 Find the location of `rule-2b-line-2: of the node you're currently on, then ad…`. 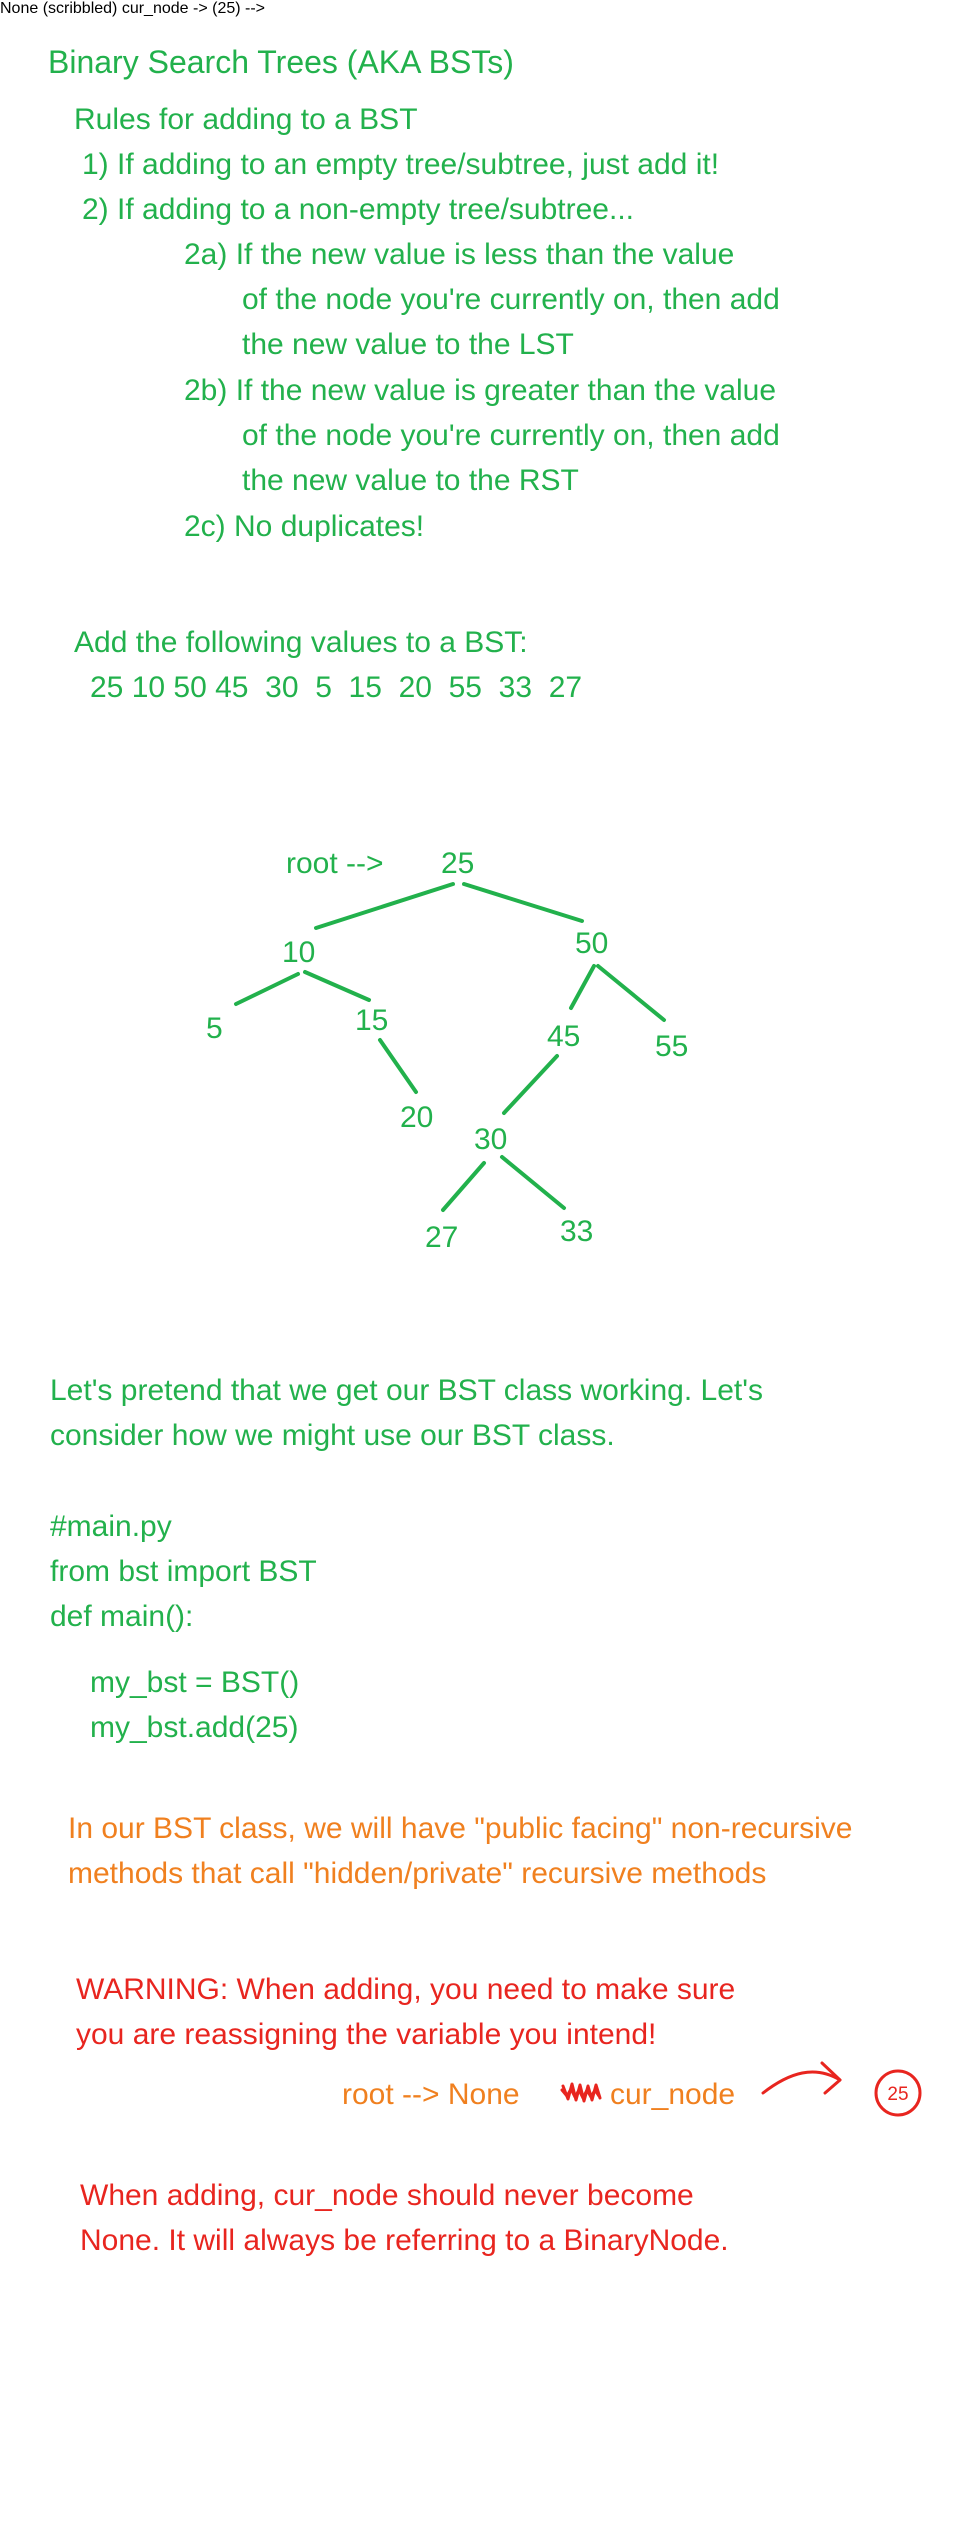

rule-2b-line-2: of the node you're currently on, then ad… is located at coordinates (511, 435).